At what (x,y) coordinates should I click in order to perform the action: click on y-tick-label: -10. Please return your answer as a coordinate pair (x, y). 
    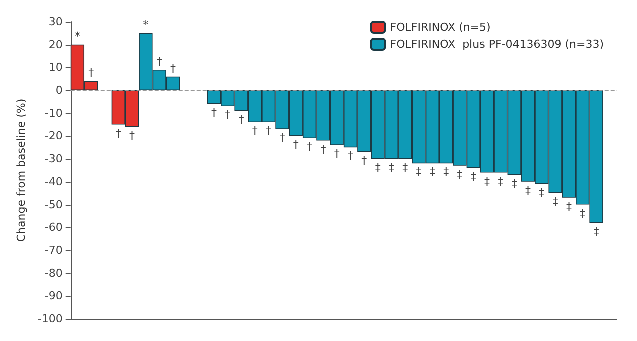
    Looking at the image, I should click on (53, 113).